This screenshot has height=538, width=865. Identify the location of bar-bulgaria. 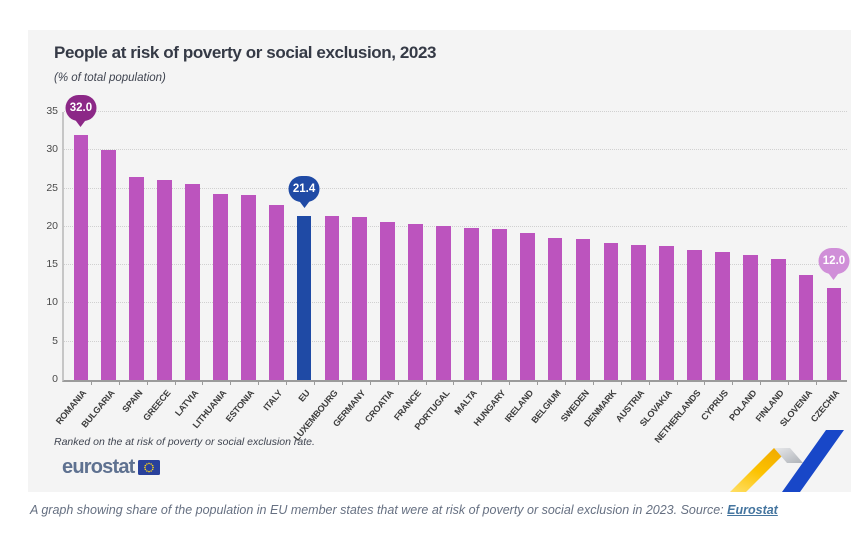
(109, 265).